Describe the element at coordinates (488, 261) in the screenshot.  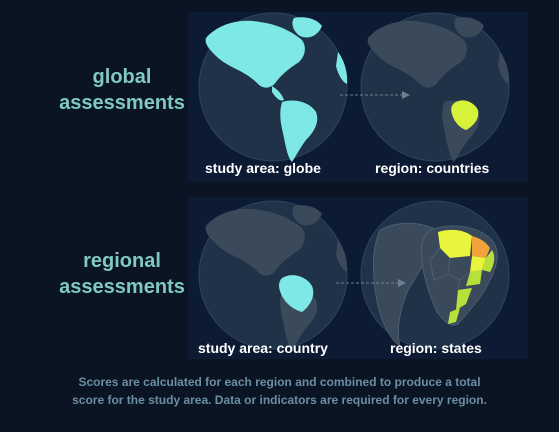
I see `state-northeast-green` at that location.